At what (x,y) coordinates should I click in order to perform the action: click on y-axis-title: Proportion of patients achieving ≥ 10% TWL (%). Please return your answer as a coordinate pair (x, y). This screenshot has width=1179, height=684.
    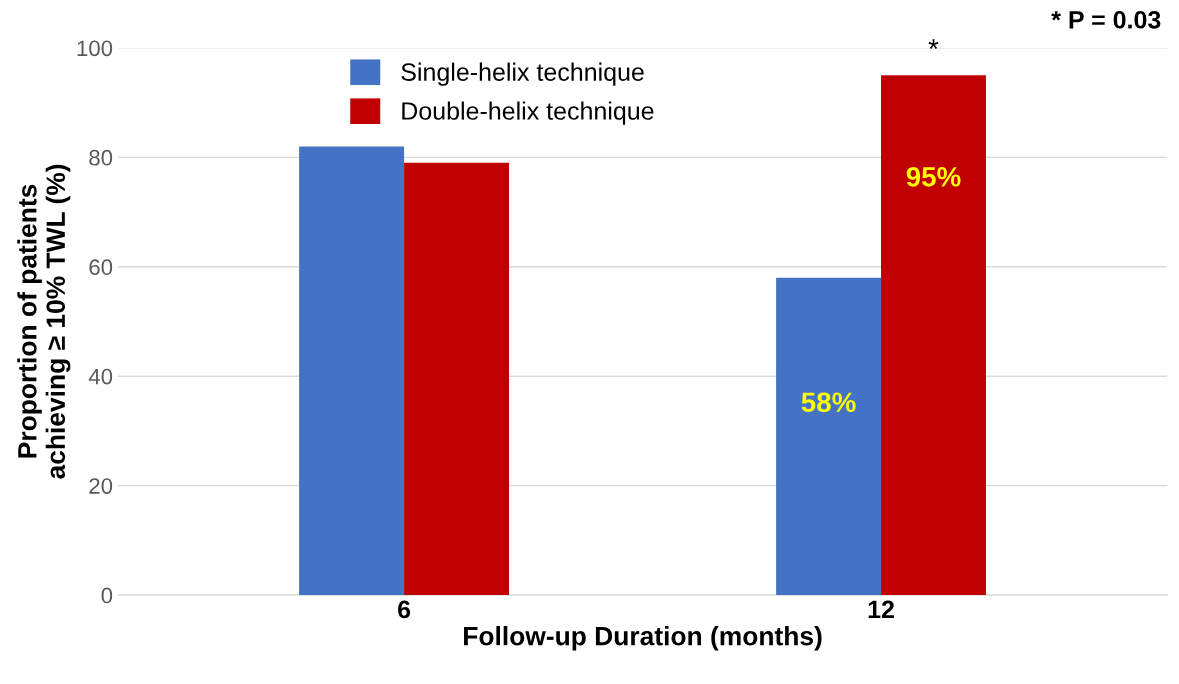
    Looking at the image, I should click on (44, 321).